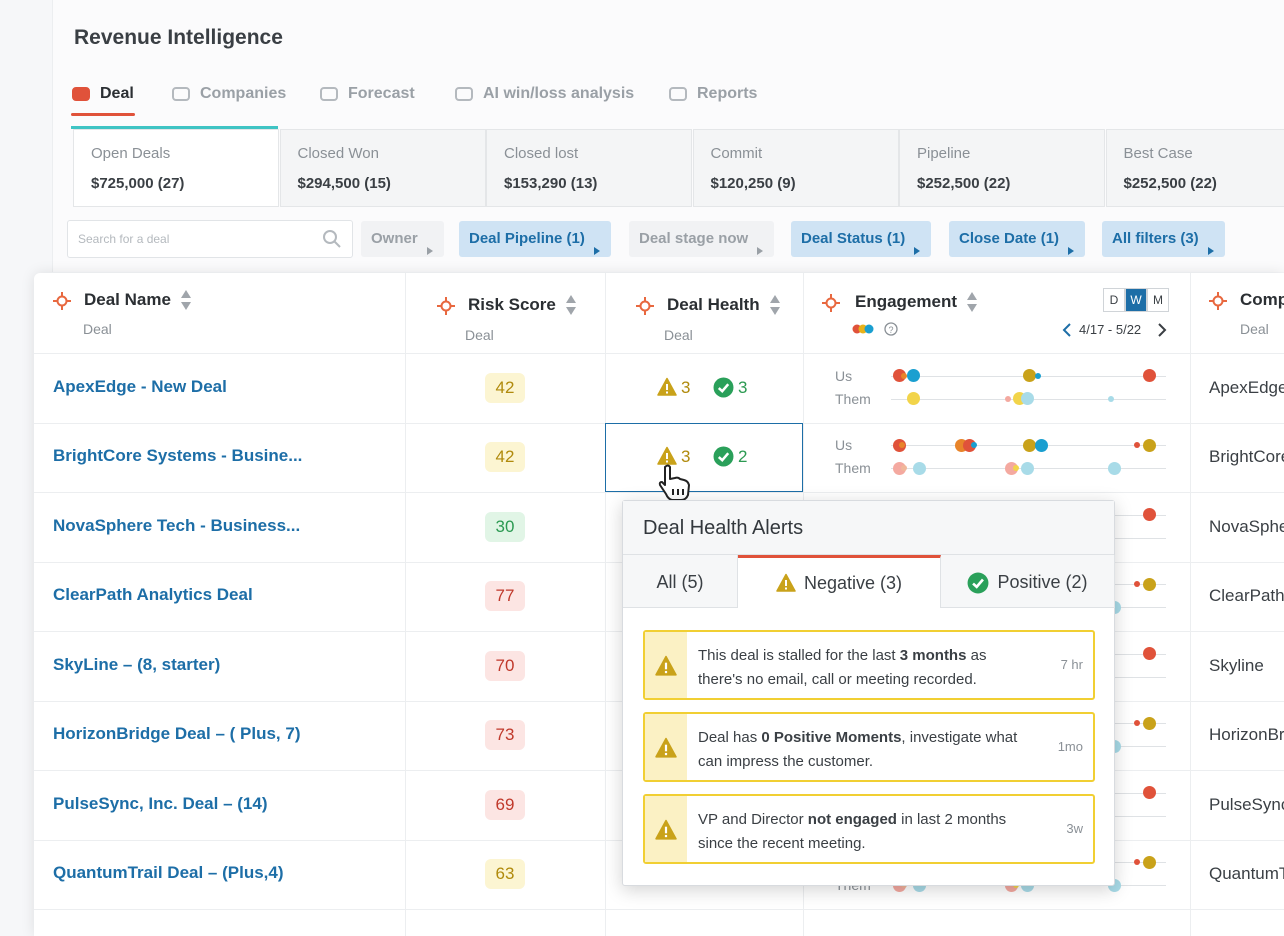  I want to click on tab: Forecast, so click(381, 93).